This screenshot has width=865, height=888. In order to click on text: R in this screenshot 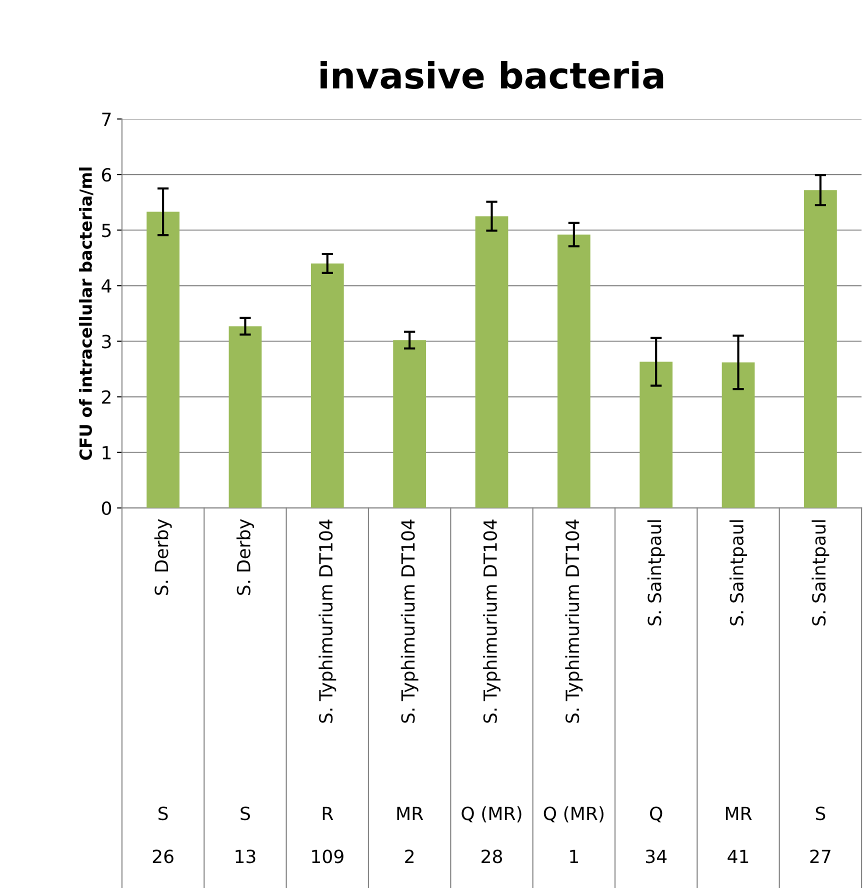, I will do `click(328, 813)`.